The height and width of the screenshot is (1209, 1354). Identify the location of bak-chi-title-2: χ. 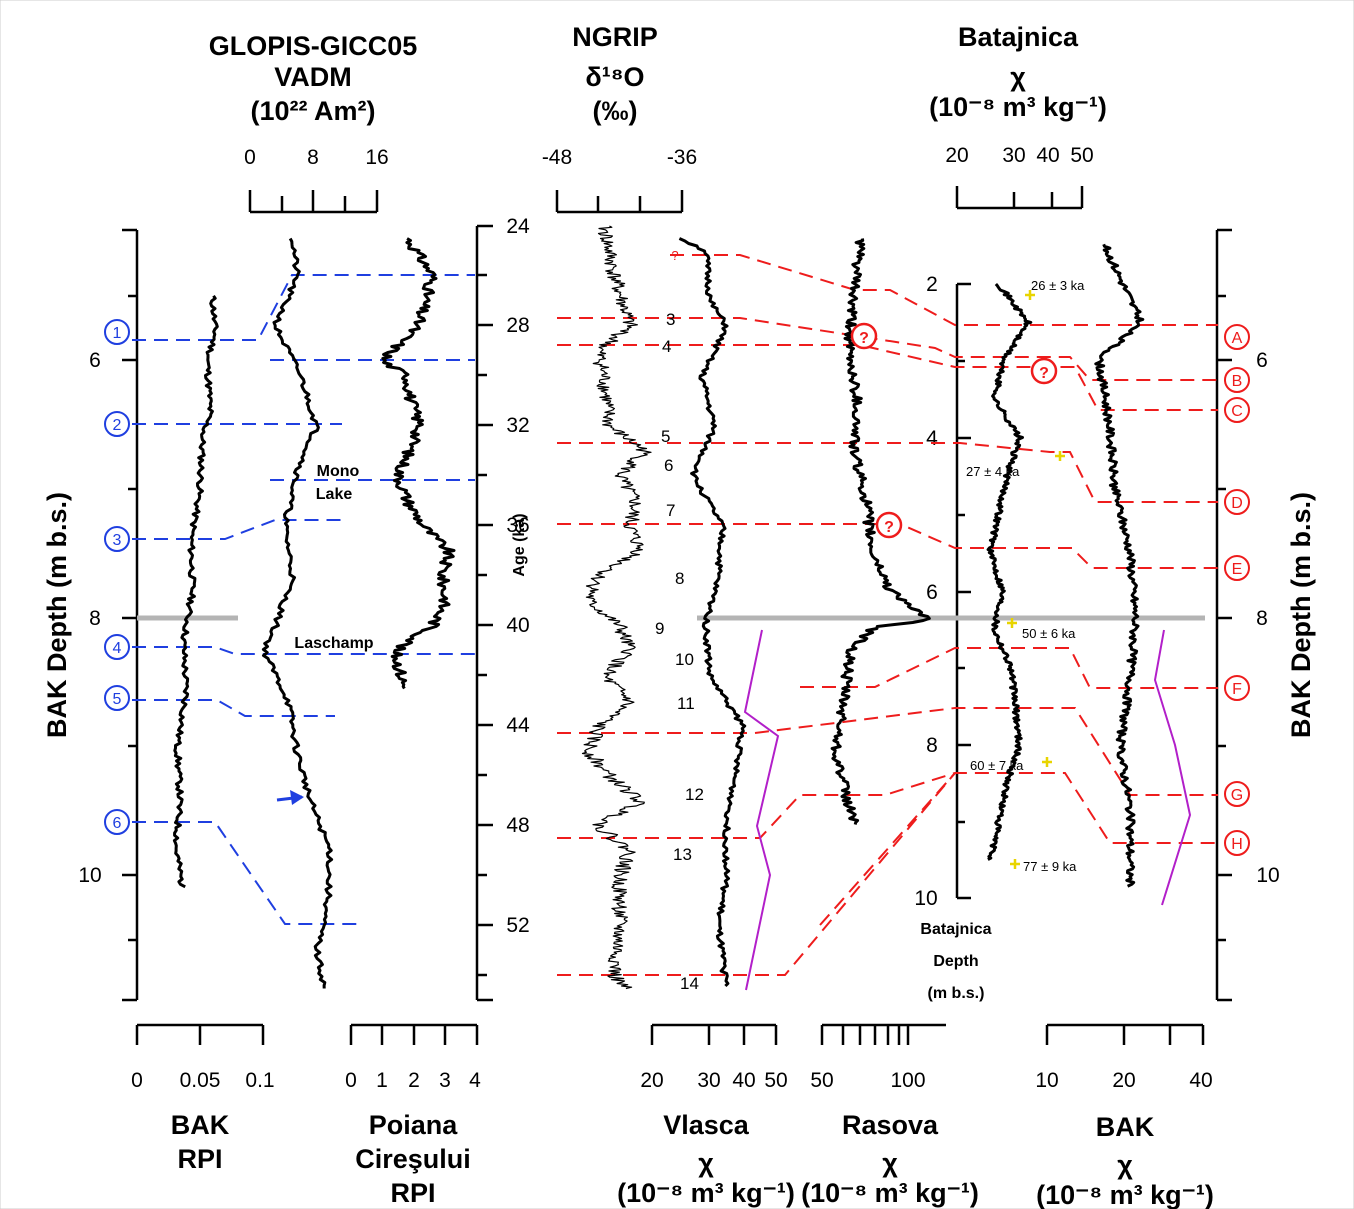
(1125, 1165).